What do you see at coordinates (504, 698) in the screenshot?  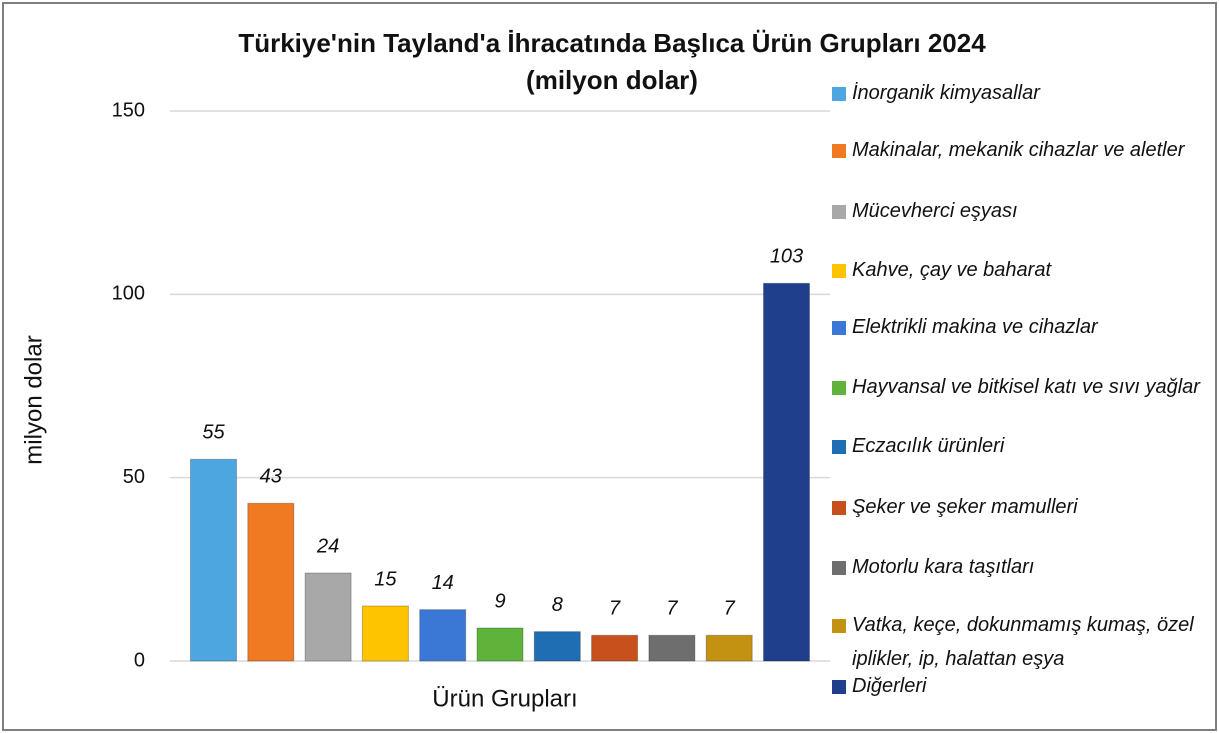 I see `x-axis-label: Ürün Grupları` at bounding box center [504, 698].